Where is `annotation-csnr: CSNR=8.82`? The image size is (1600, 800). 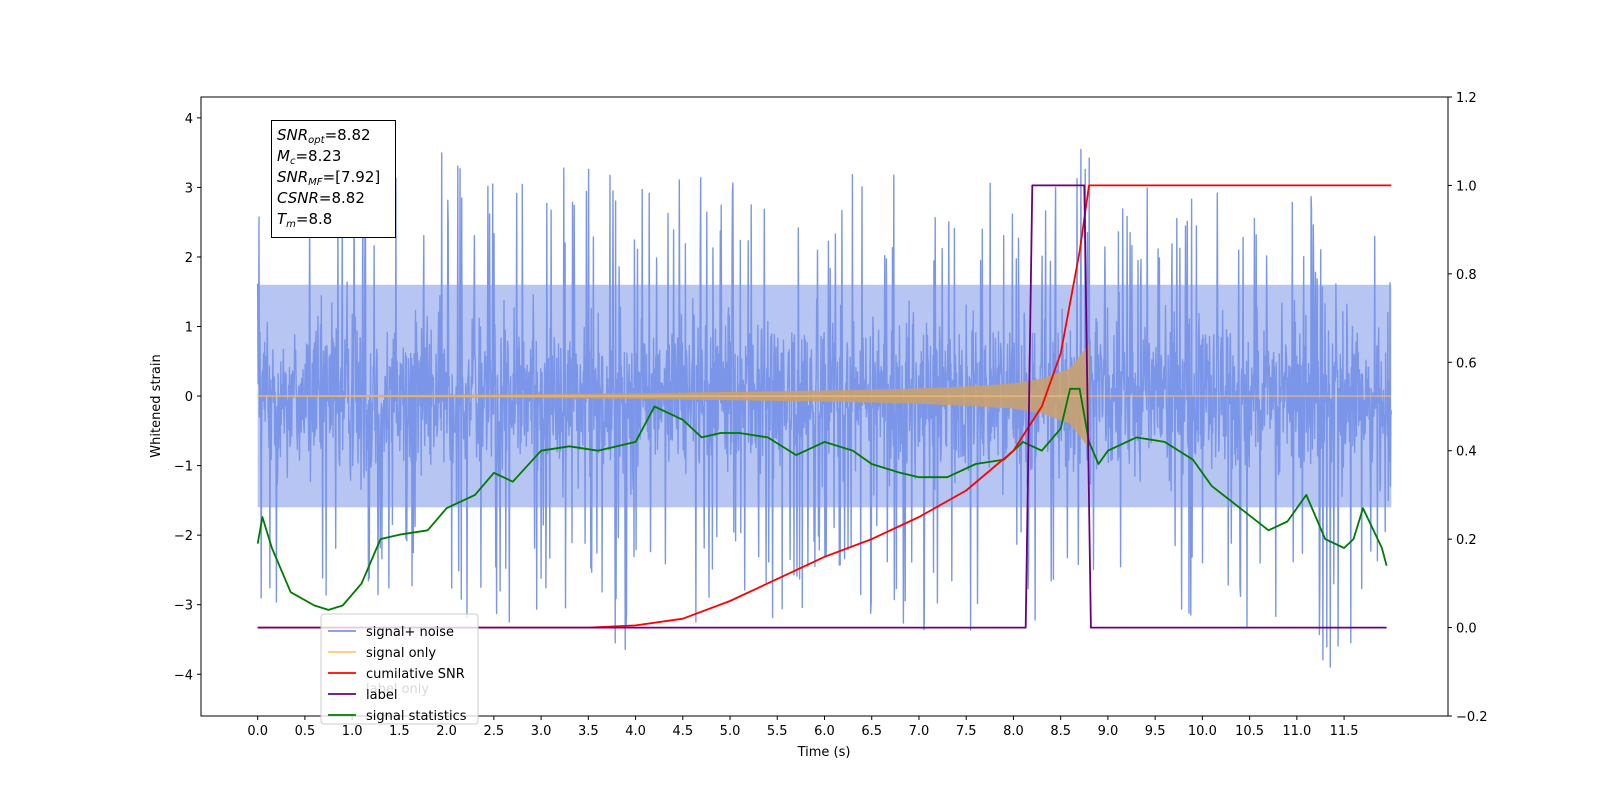 annotation-csnr: CSNR=8.82 is located at coordinates (321, 198).